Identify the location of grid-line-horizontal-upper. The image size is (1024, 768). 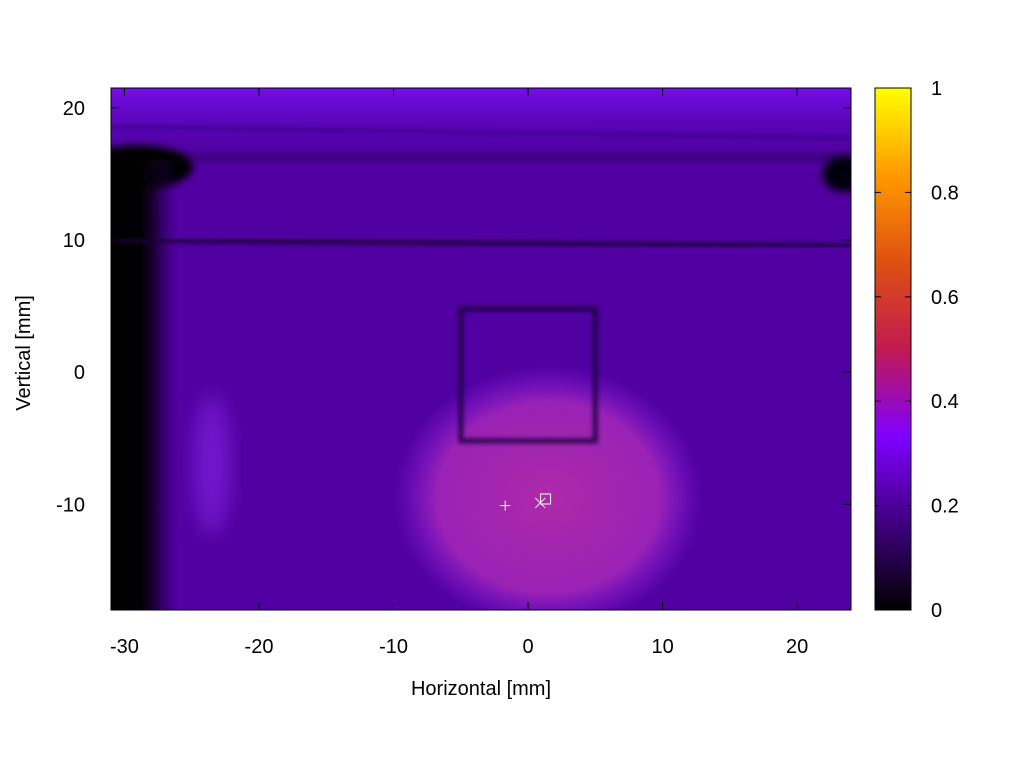
(481, 132).